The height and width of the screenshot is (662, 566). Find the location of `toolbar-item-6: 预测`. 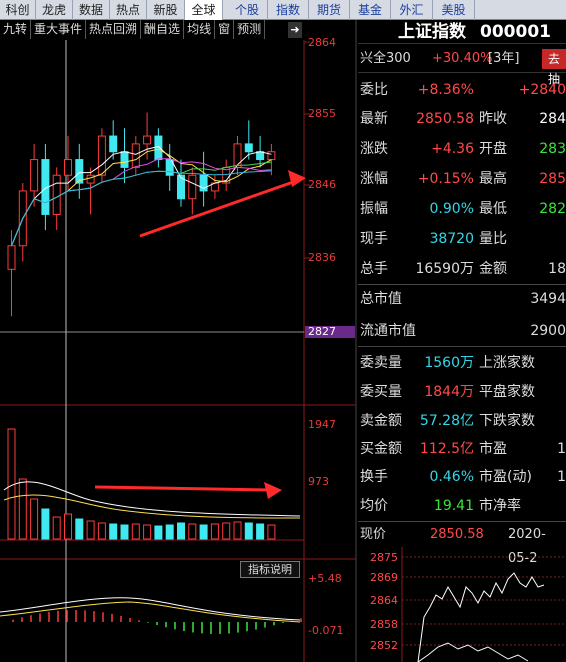

toolbar-item-6: 预测 is located at coordinates (250, 29).